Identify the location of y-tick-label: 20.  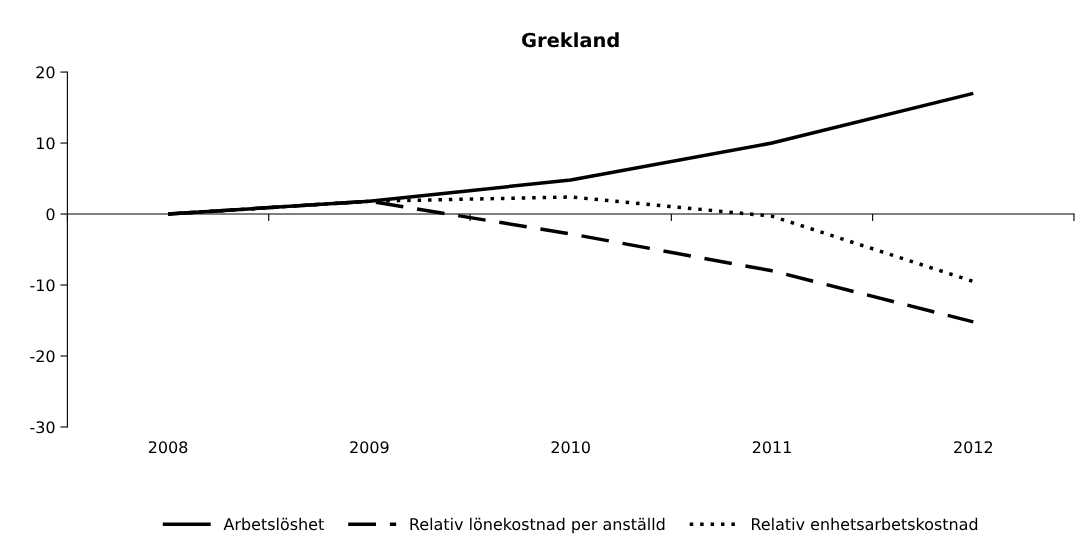
(45, 72).